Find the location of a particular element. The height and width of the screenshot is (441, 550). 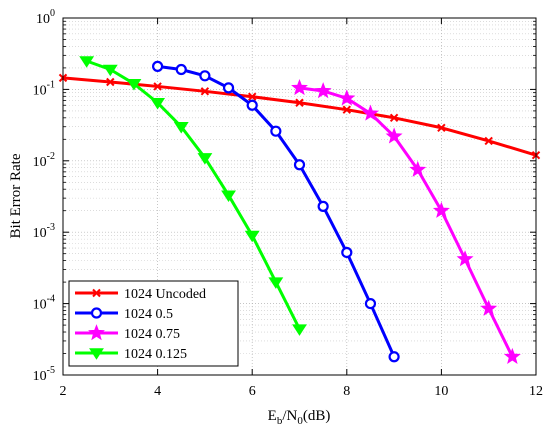

legend: 1024 Uncoded 1024 0.5 1024 0.75 1024 0.125 is located at coordinates (153, 323).